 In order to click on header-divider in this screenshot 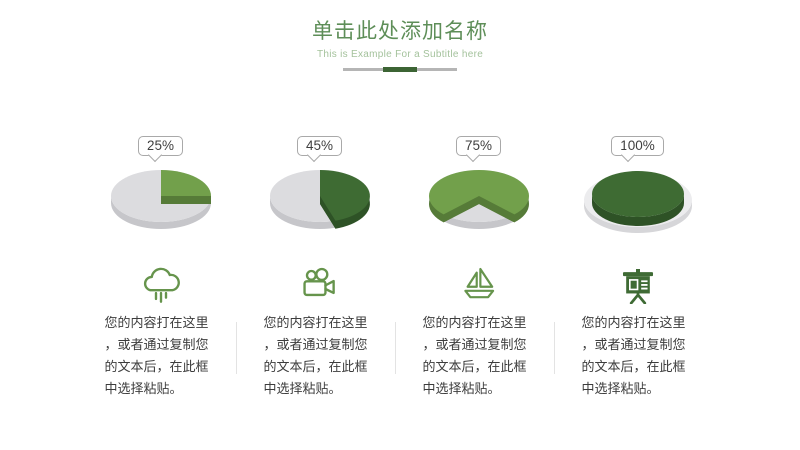, I will do `click(400, 69)`.